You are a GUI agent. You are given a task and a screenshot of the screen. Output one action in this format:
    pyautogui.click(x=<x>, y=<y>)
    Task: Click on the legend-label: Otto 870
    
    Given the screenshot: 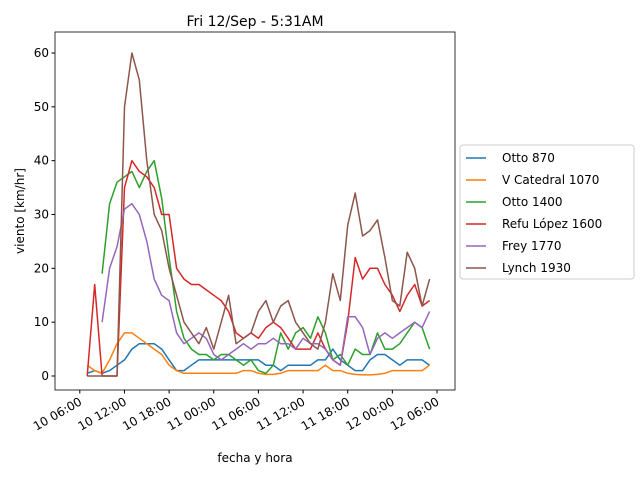 What is the action you would take?
    pyautogui.click(x=528, y=158)
    